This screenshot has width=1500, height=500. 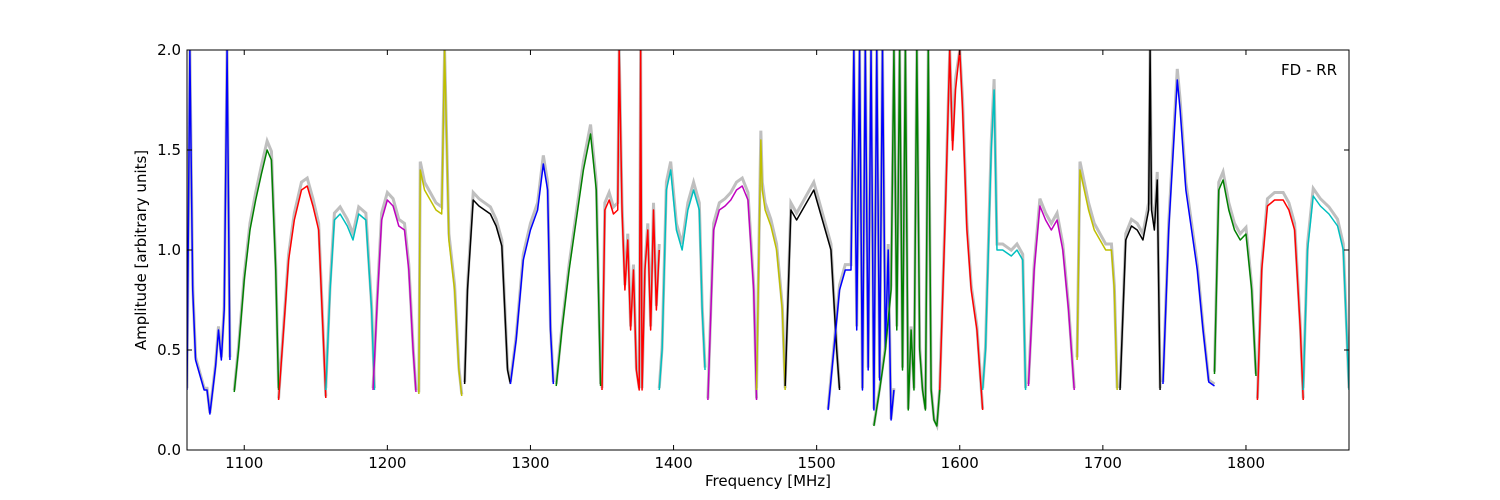 I want to click on y-tick-label: 0.5, so click(x=169, y=350).